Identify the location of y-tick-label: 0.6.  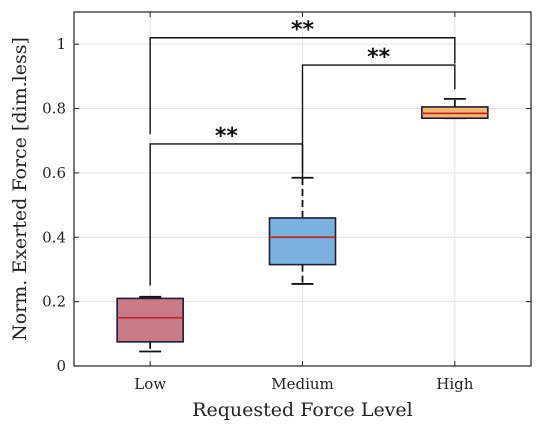
(54, 173).